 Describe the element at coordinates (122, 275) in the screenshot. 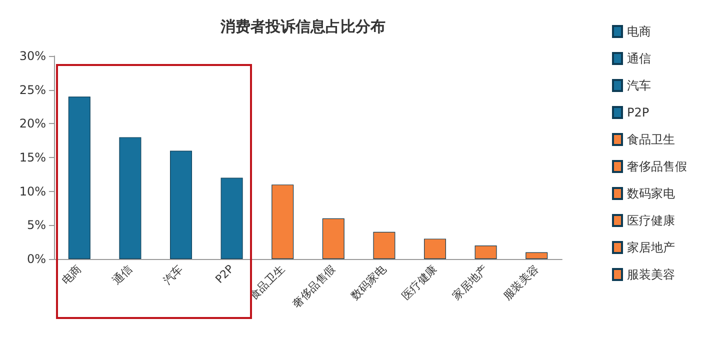

I see `x-tick-label: 通信` at that location.